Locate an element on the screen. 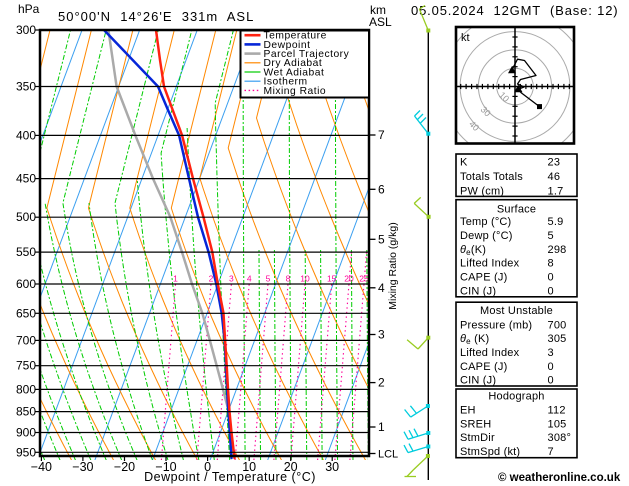 Image resolution: width=629 pixels, height=486 pixels. svg-text: 550 is located at coordinates (26, 252).